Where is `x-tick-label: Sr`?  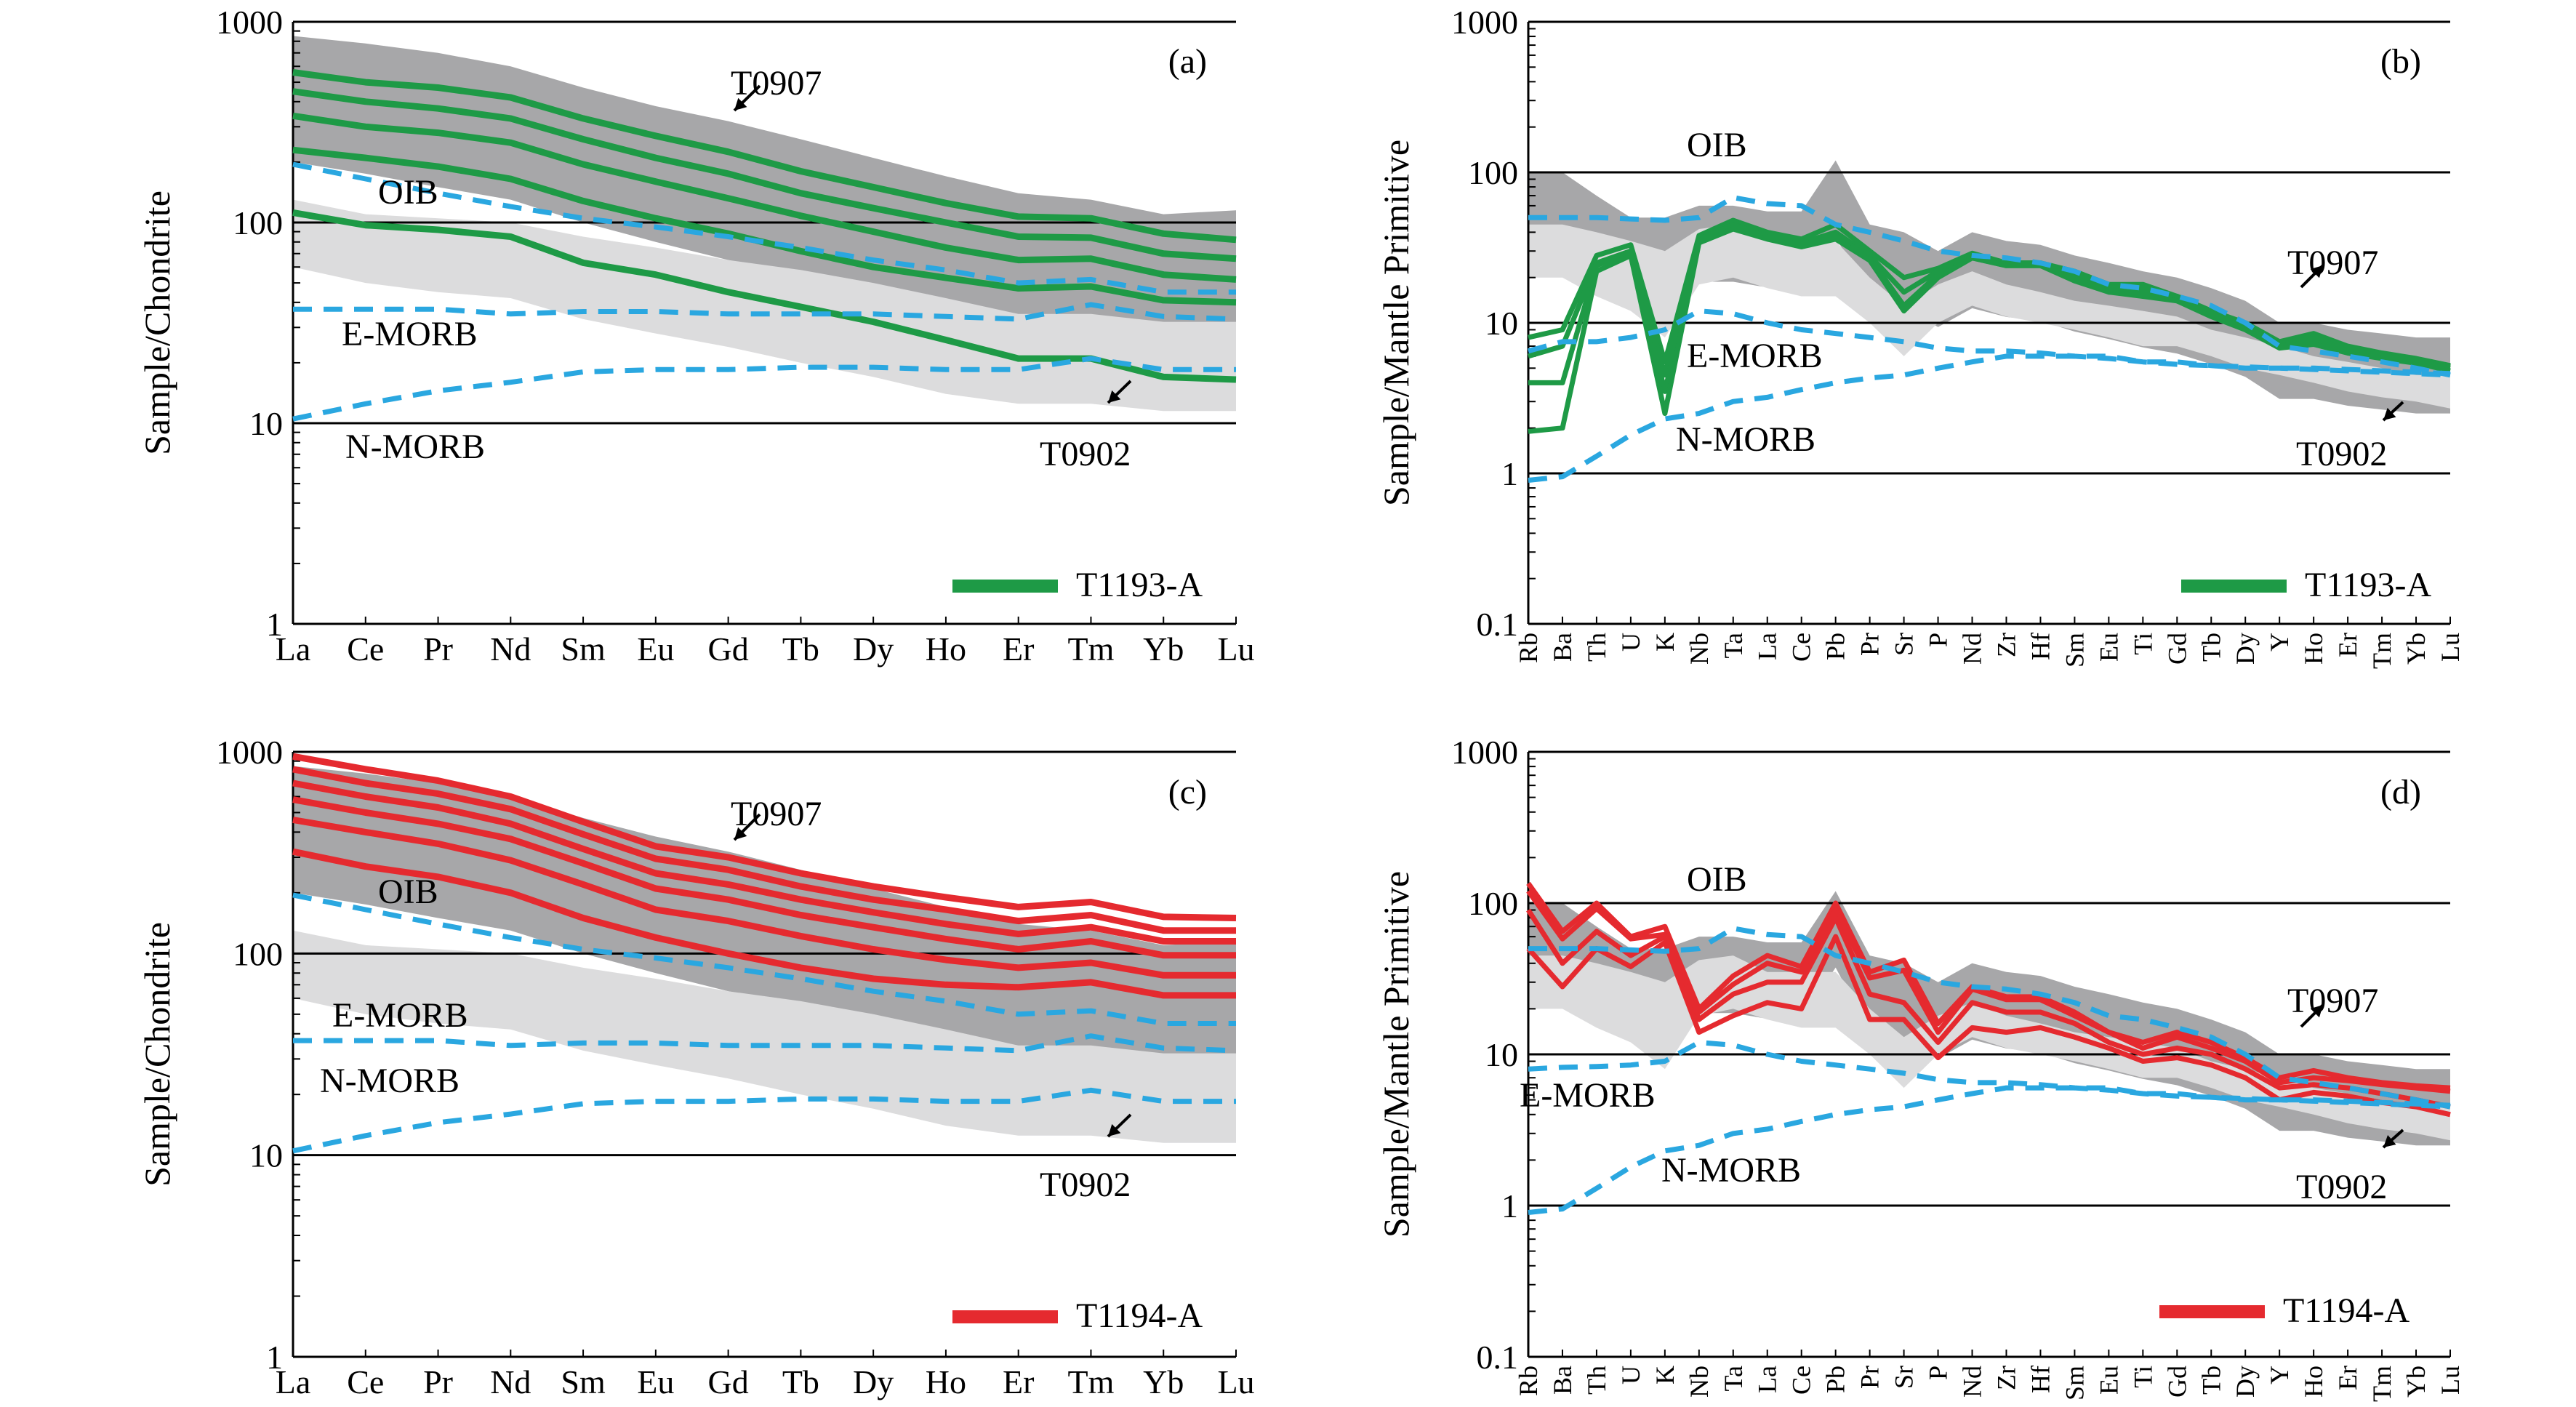
x-tick-label: Sr is located at coordinates (1905, 644).